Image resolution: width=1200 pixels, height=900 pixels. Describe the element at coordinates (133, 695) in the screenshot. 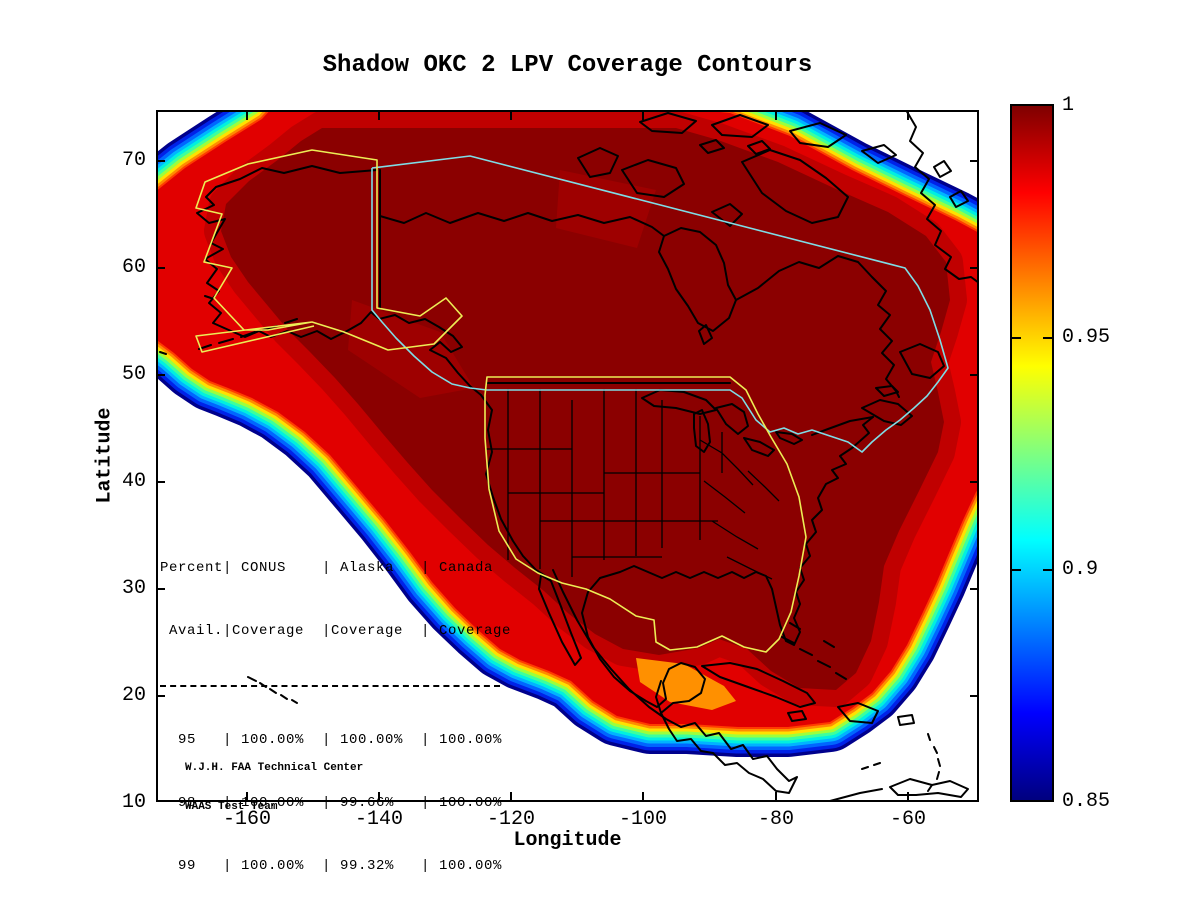

I see `y-tick-label: 20` at that location.